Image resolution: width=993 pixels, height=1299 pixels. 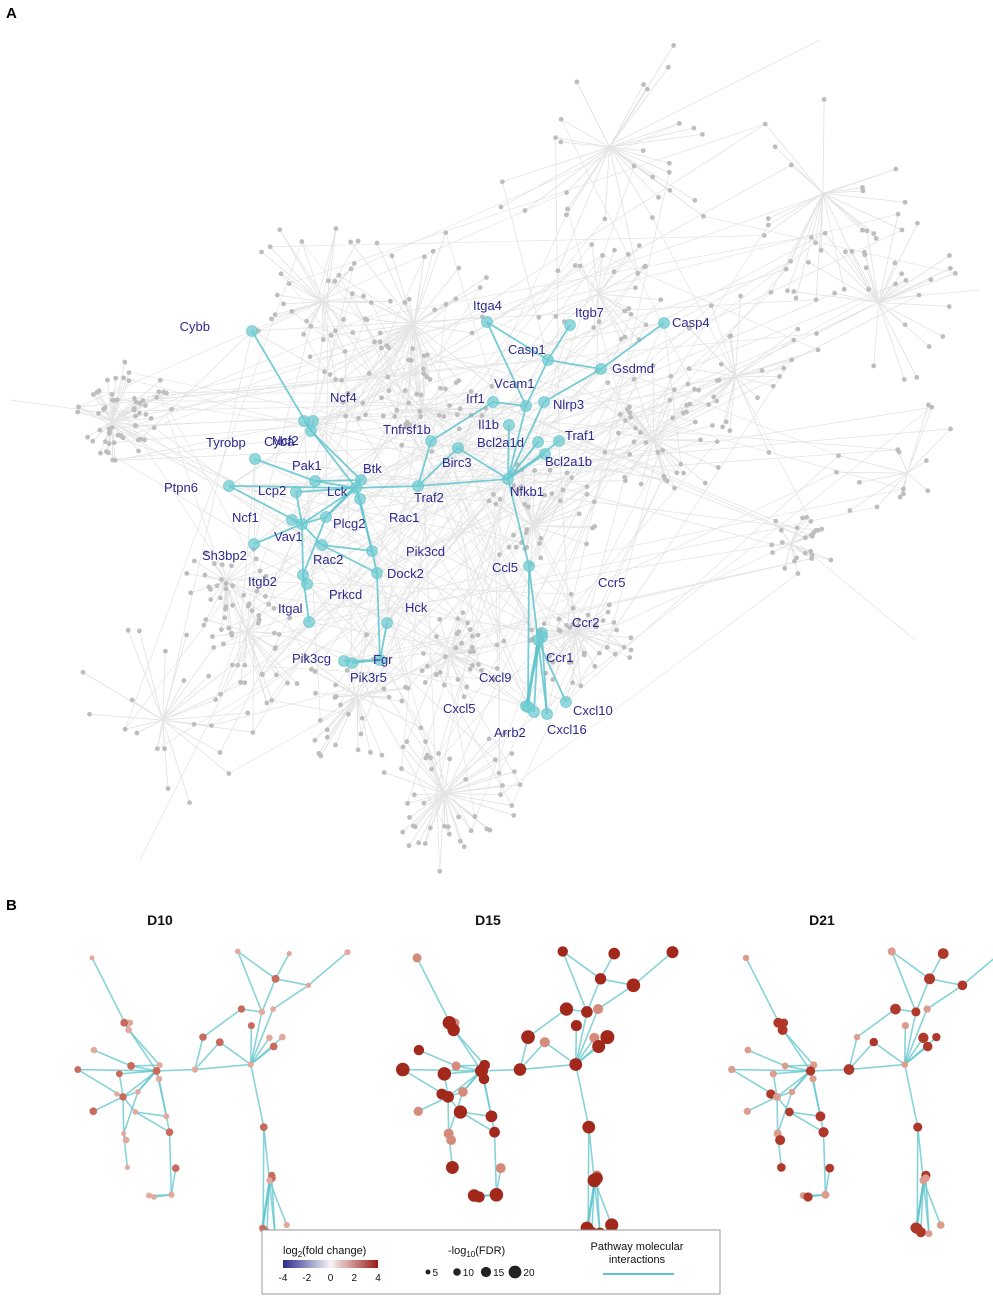 I want to click on mini-gene-node-pik3cg, so click(x=149, y=1195).